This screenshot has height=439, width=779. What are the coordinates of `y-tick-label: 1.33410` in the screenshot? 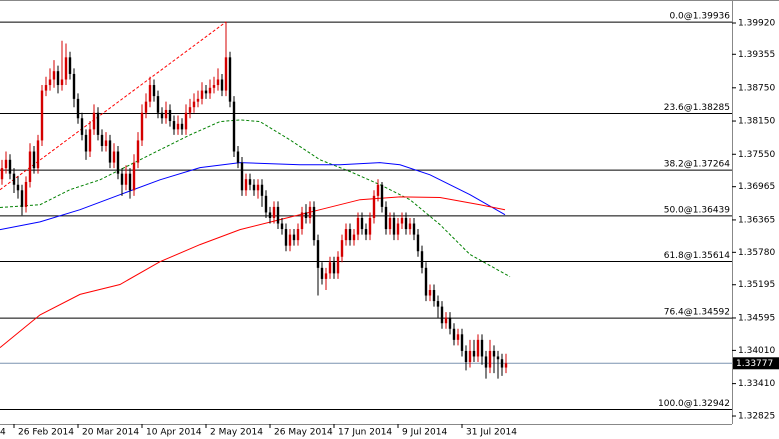 It's located at (756, 384).